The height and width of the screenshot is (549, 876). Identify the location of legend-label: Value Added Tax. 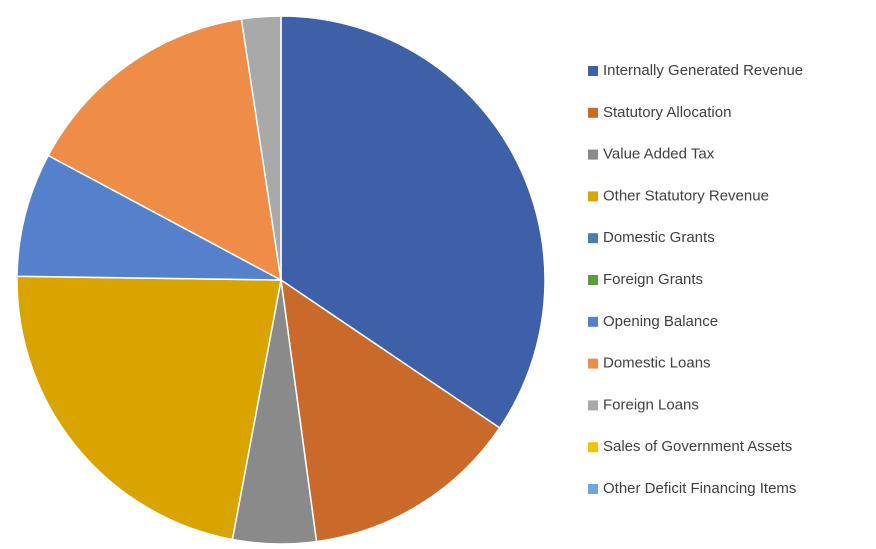
(659, 154).